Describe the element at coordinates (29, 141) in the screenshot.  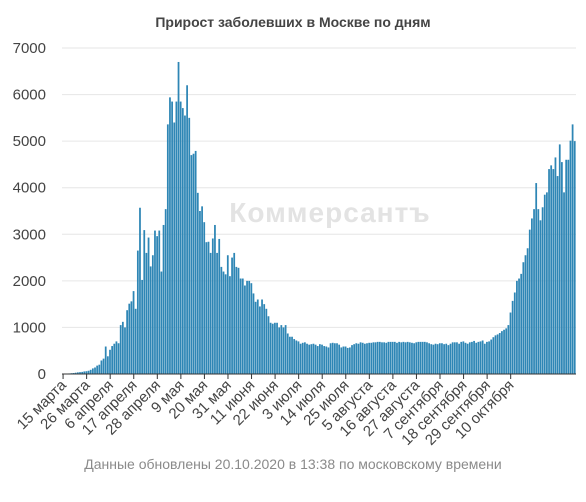
I see `y-tick-label: 5000` at that location.